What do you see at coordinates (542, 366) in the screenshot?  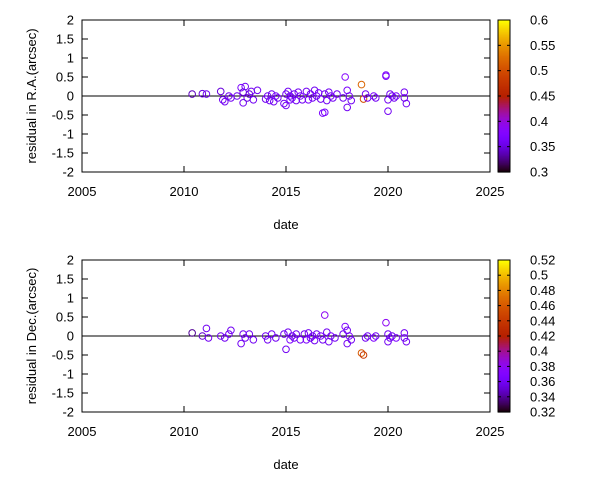 I see `colorbar-tick-label: 0.38` at bounding box center [542, 366].